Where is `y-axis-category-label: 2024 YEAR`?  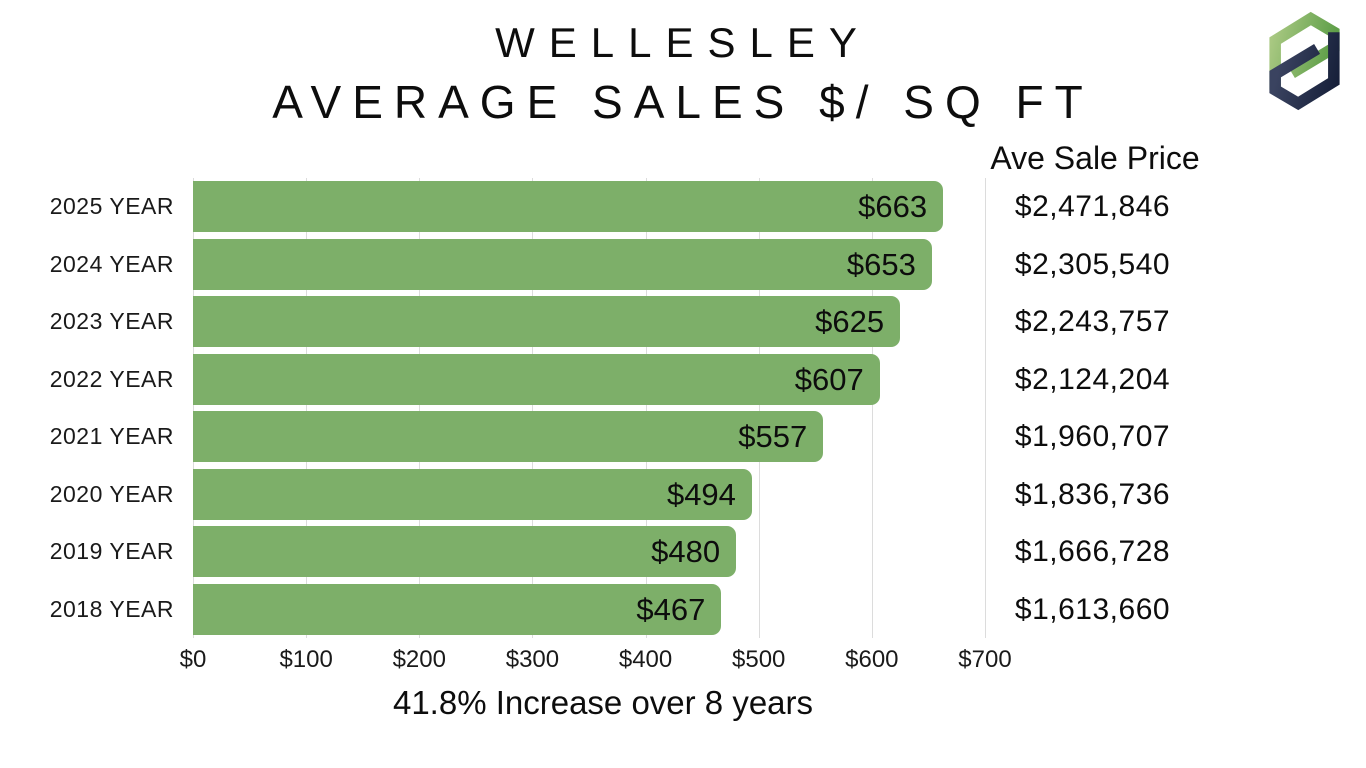 y-axis-category-label: 2024 YEAR is located at coordinates (111, 263).